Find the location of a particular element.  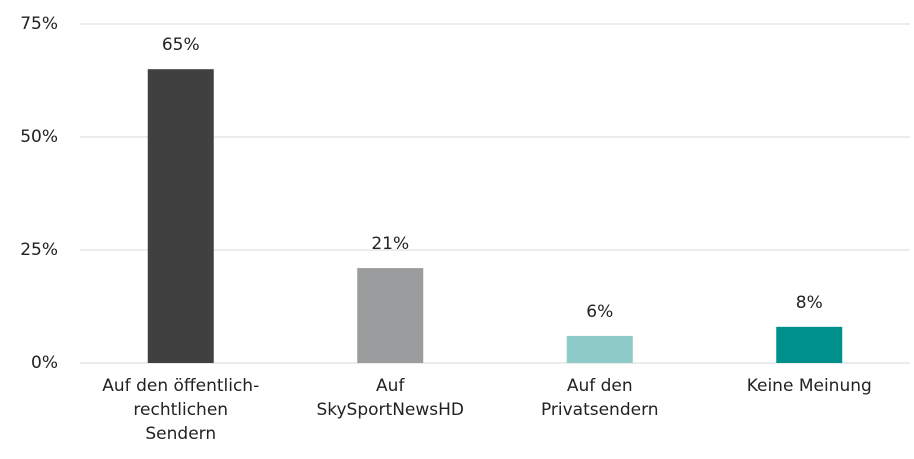

y-tick-label: 50% is located at coordinates (39, 137).